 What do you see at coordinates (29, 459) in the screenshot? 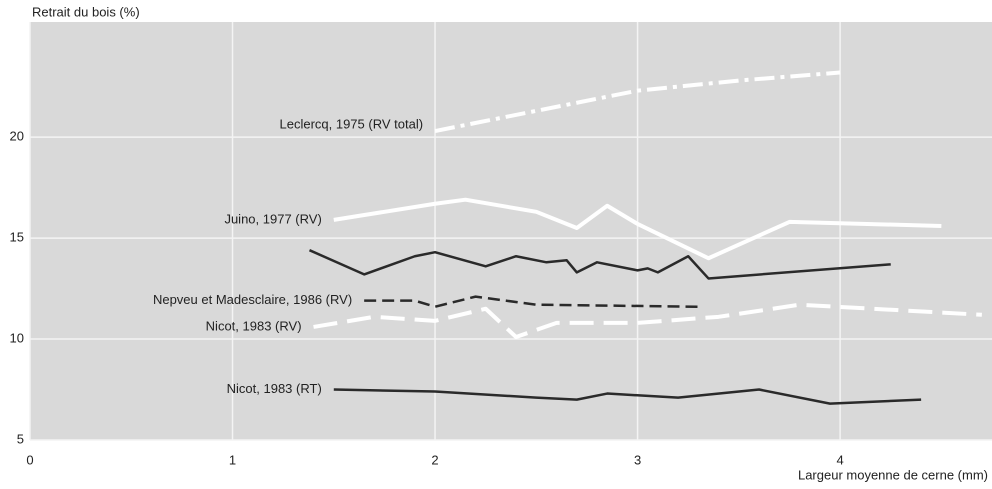
I see `x-tick-label: 0` at bounding box center [29, 459].